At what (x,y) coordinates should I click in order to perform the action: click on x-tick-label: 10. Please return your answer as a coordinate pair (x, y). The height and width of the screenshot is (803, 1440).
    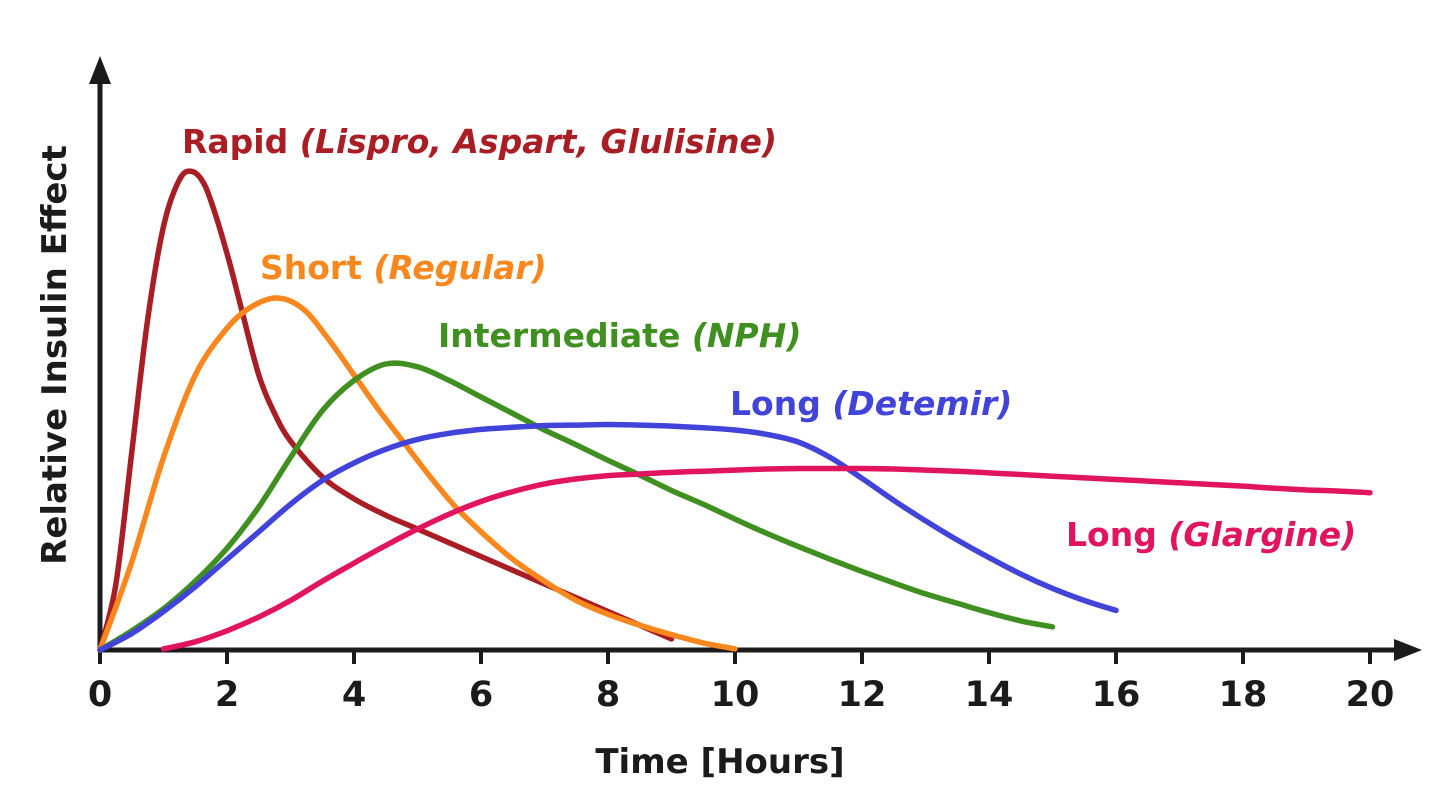
    Looking at the image, I should click on (735, 695).